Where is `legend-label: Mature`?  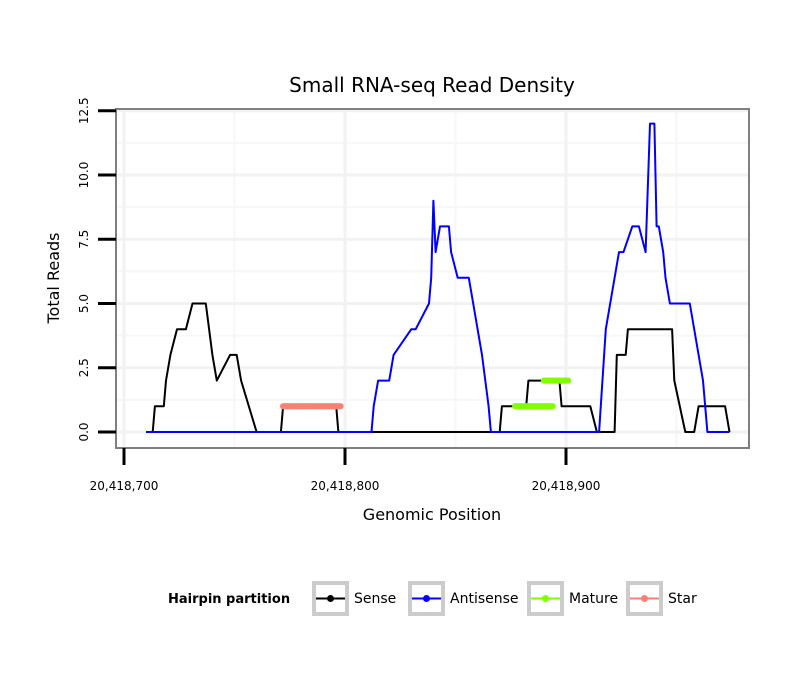
legend-label: Mature is located at coordinates (593, 599).